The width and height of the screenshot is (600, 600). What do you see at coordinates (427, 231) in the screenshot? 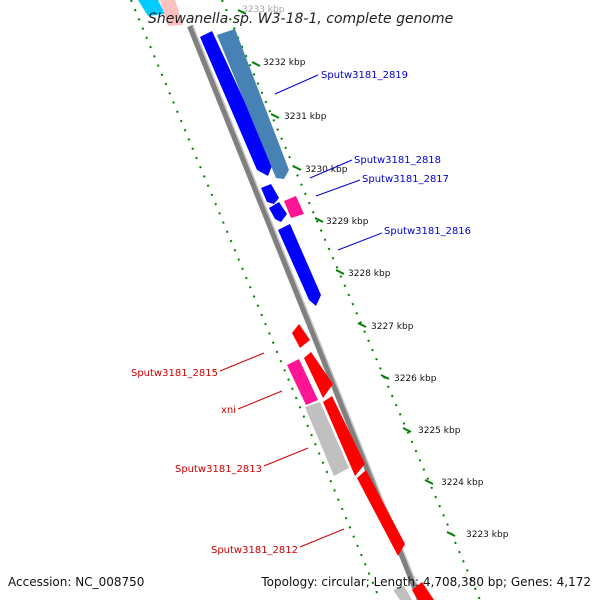
I see `gene-label-sputw3181-2816: Sputw3181_2816` at bounding box center [427, 231].